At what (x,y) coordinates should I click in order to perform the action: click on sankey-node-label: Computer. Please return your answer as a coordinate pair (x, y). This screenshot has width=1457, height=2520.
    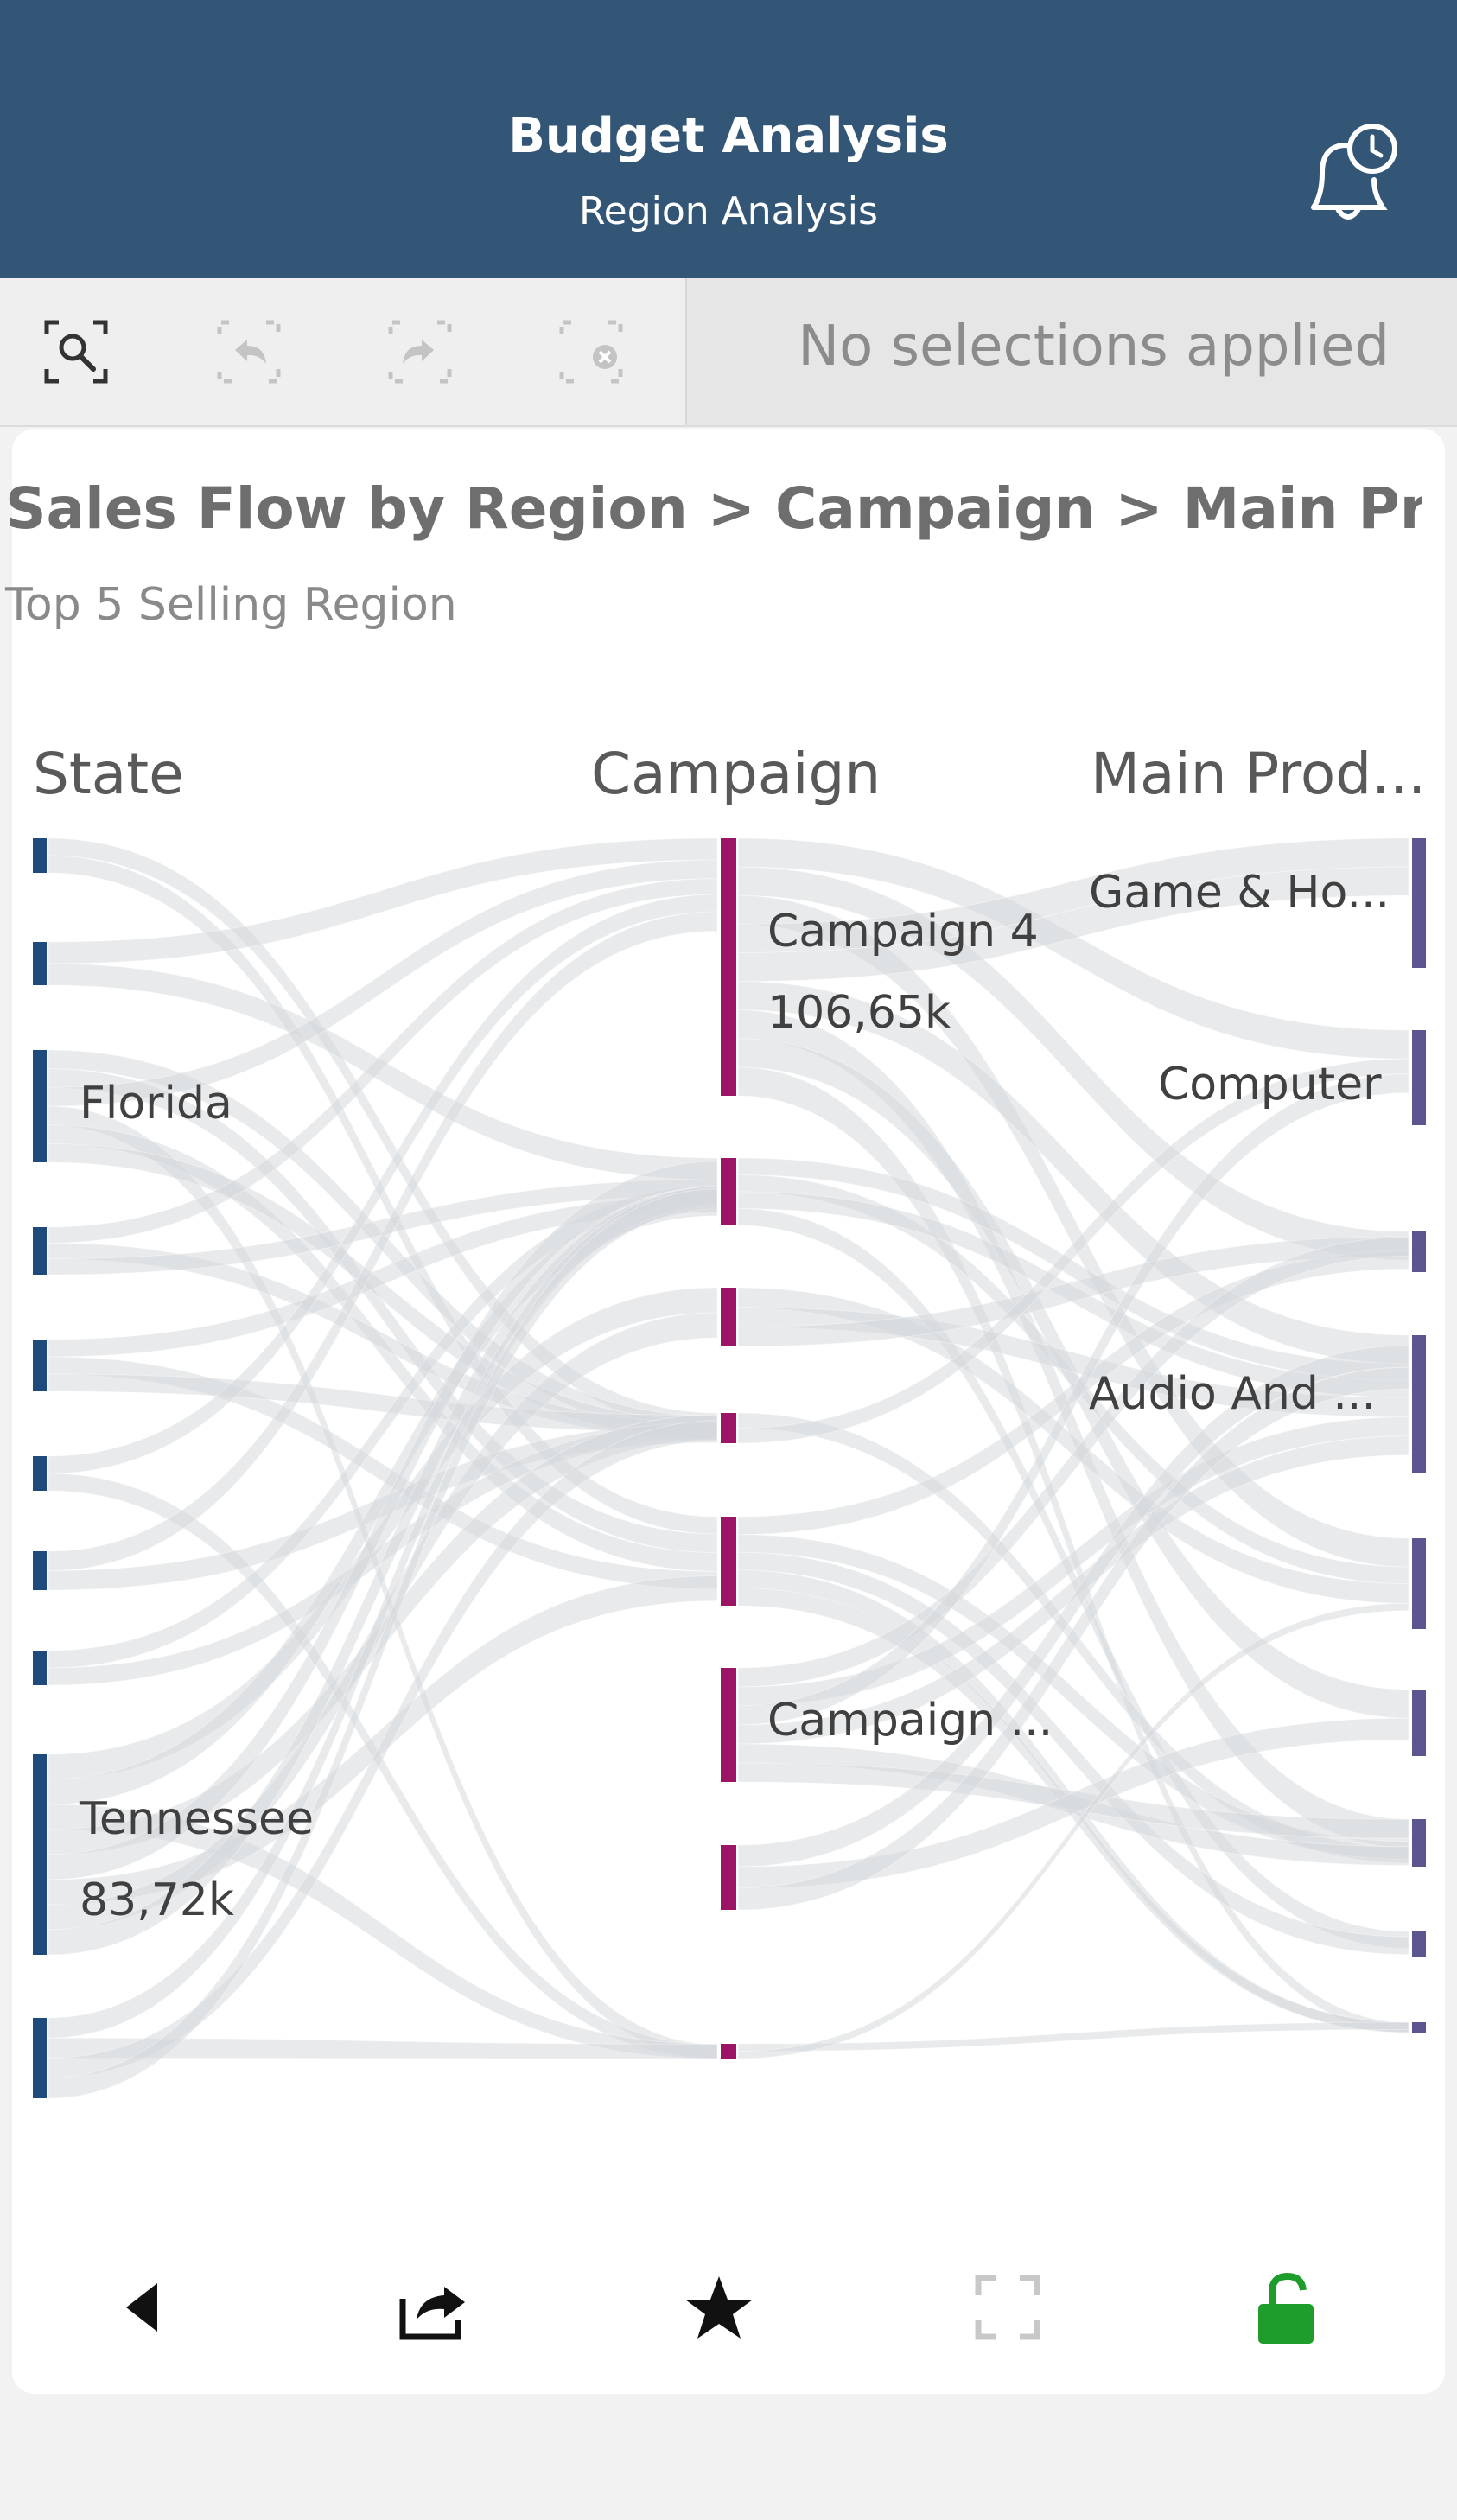
    Looking at the image, I should click on (1270, 1084).